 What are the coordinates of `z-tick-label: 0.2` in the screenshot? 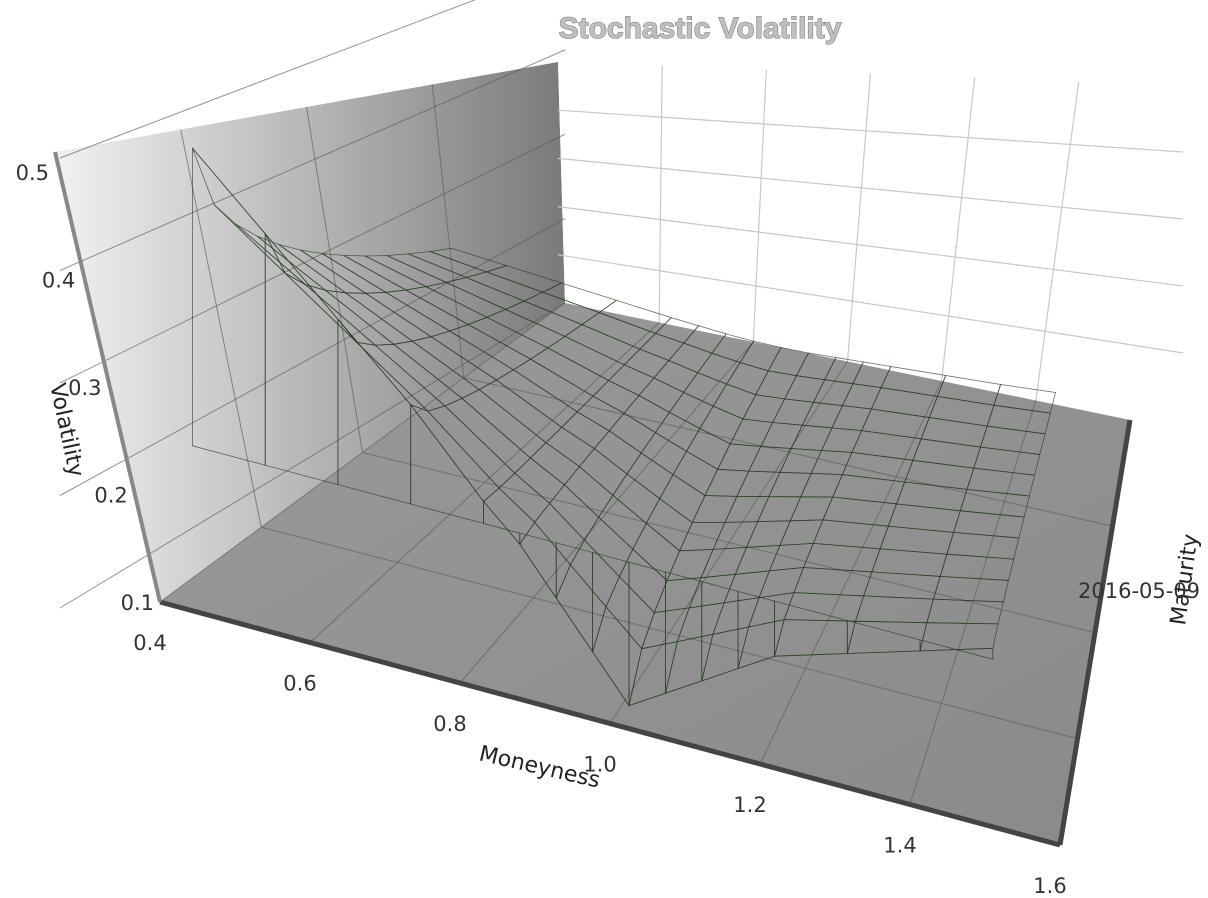 It's located at (110, 496).